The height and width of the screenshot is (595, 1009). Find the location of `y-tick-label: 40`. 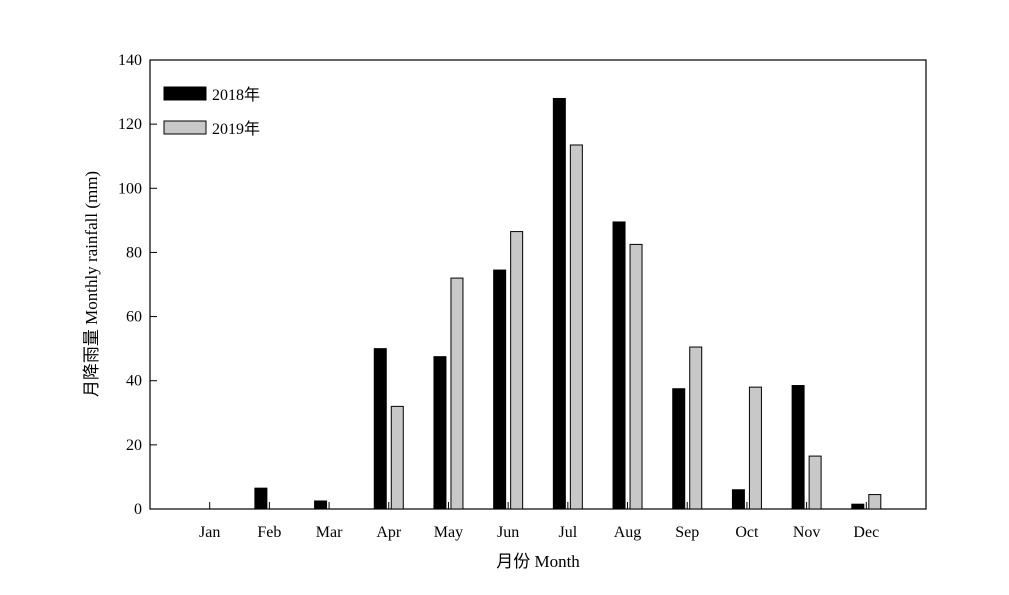

y-tick-label: 40 is located at coordinates (134, 381).